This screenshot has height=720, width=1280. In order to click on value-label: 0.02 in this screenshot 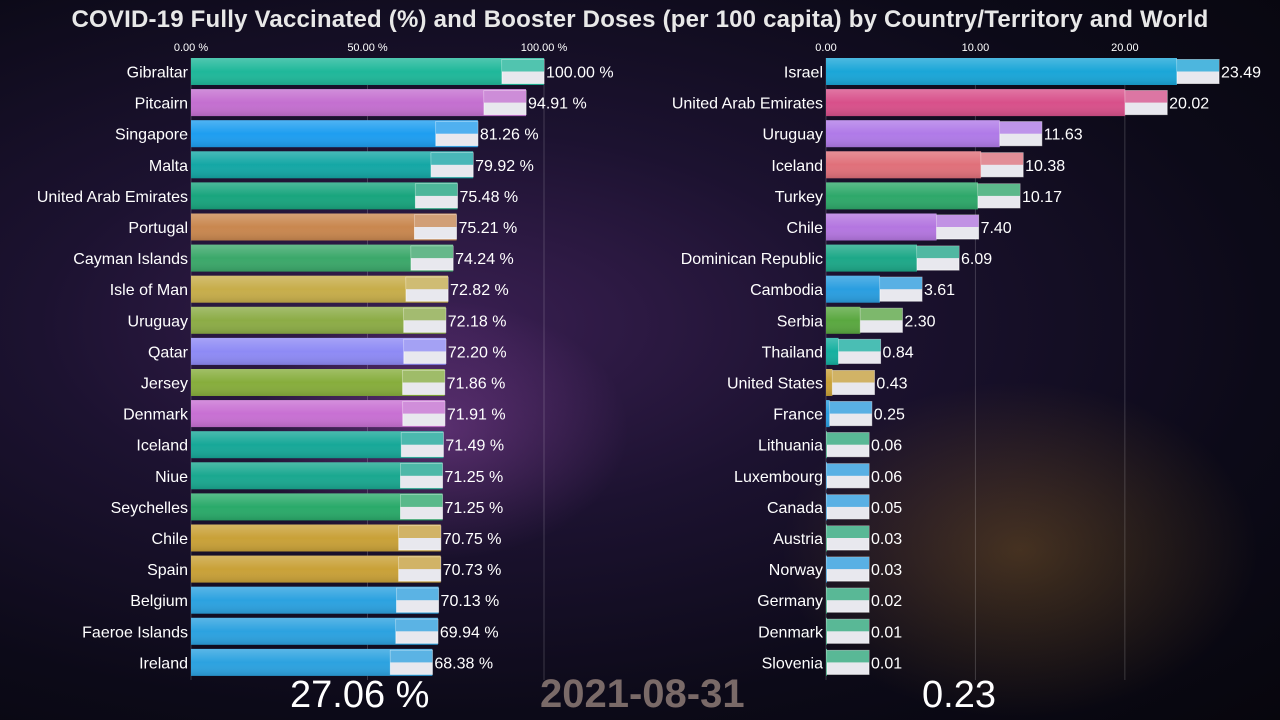, I will do `click(886, 601)`.